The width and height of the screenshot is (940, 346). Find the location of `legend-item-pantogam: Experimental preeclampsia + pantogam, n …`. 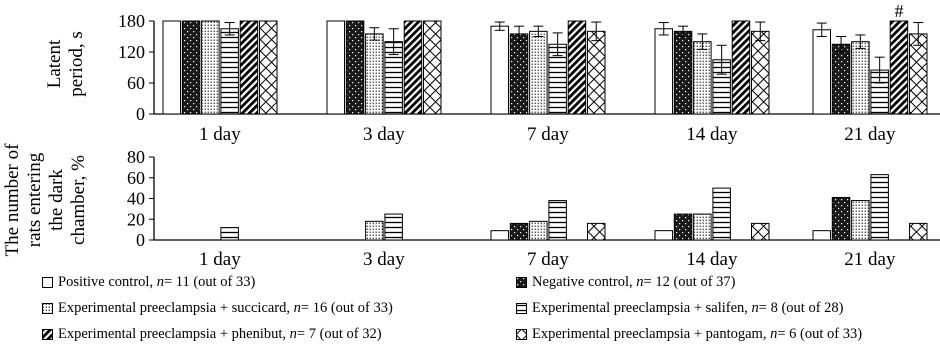

legend-item-pantogam: Experimental preeclampsia + pantogam, n … is located at coordinates (689, 334).